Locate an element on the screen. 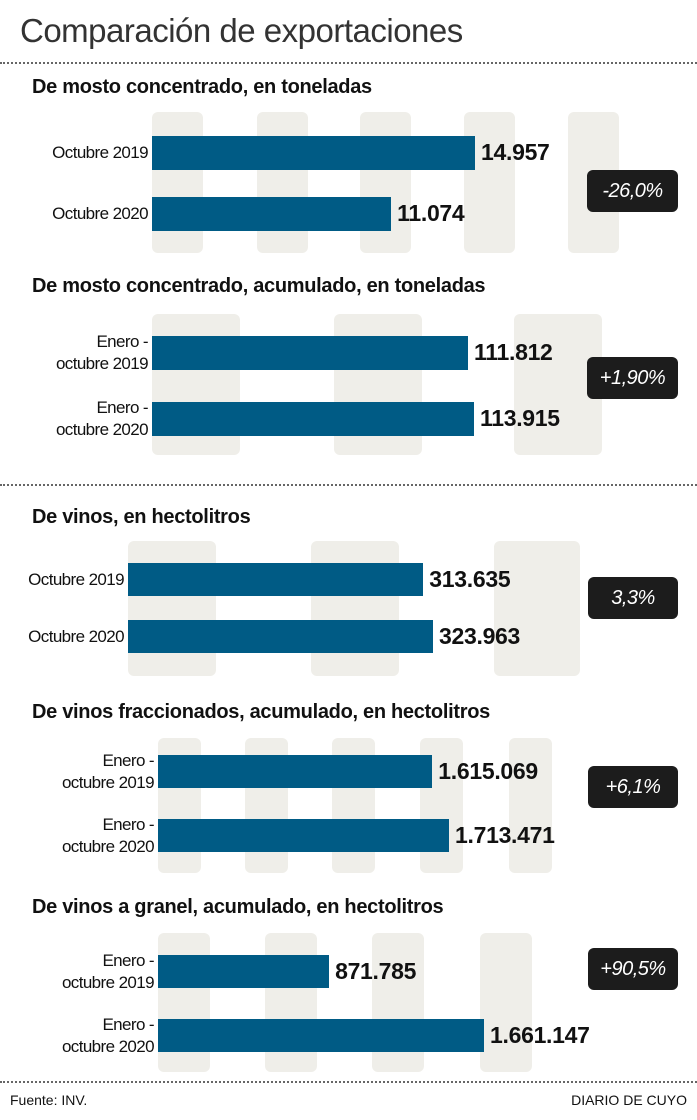  value-label: 1.661.147 is located at coordinates (540, 1035).